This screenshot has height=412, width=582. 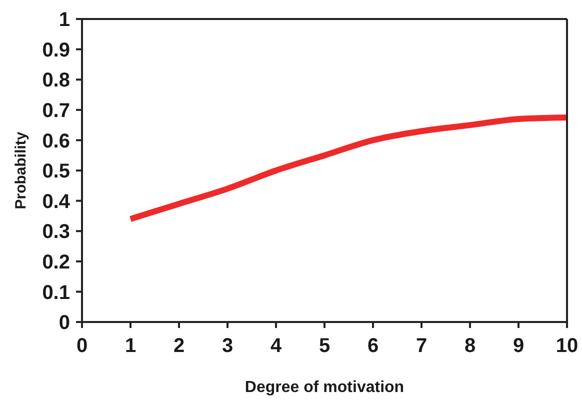 I want to click on x-tick-label: 4, so click(x=276, y=346).